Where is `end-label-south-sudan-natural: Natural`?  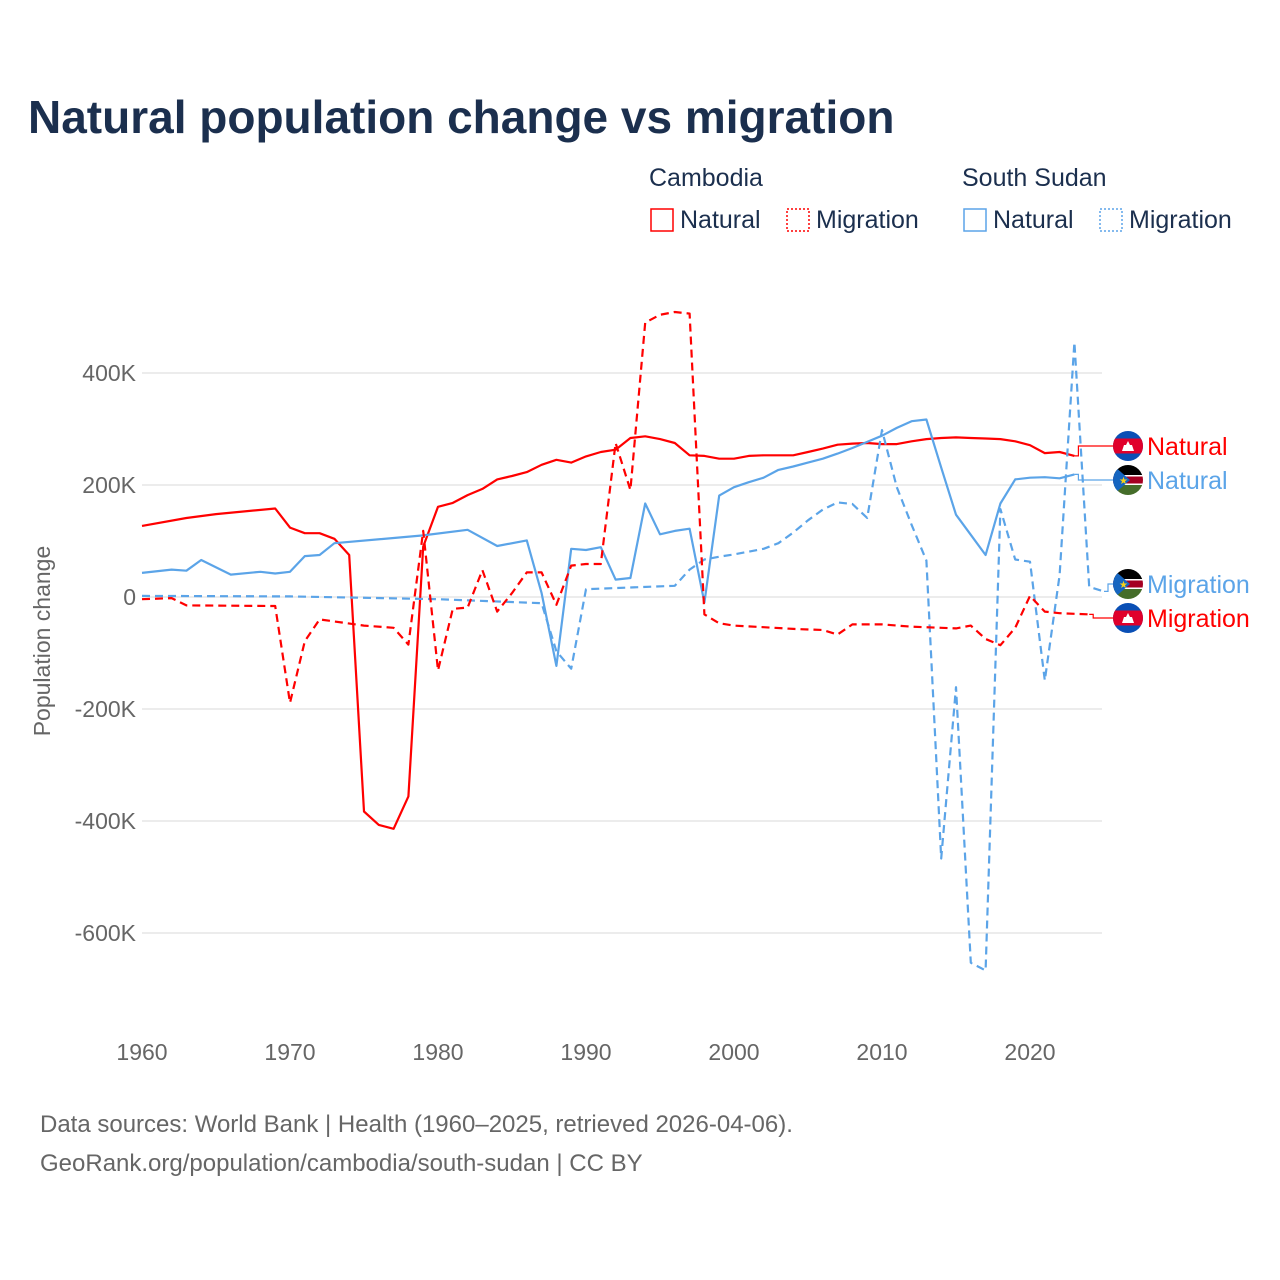 end-label-south-sudan-natural: Natural is located at coordinates (1187, 481).